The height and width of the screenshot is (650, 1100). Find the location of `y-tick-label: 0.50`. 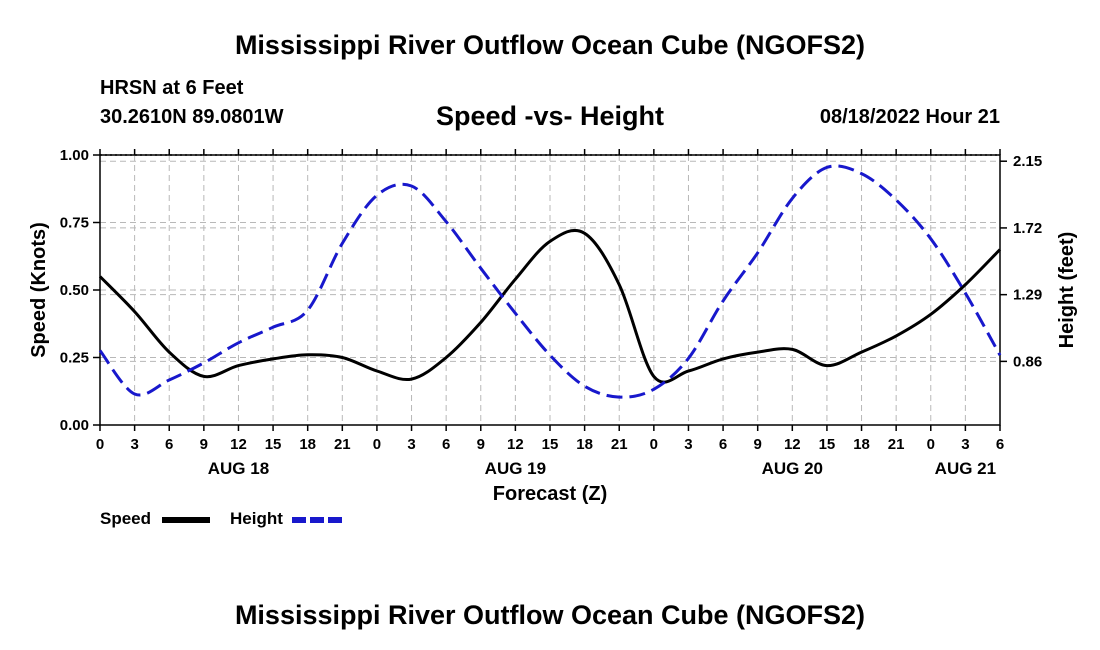

y-tick-label: 0.50 is located at coordinates (74, 290).